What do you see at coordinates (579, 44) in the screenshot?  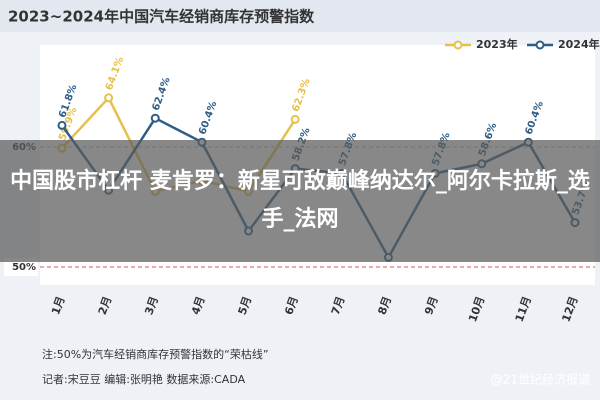 I see `legend-label: 2024年` at bounding box center [579, 44].